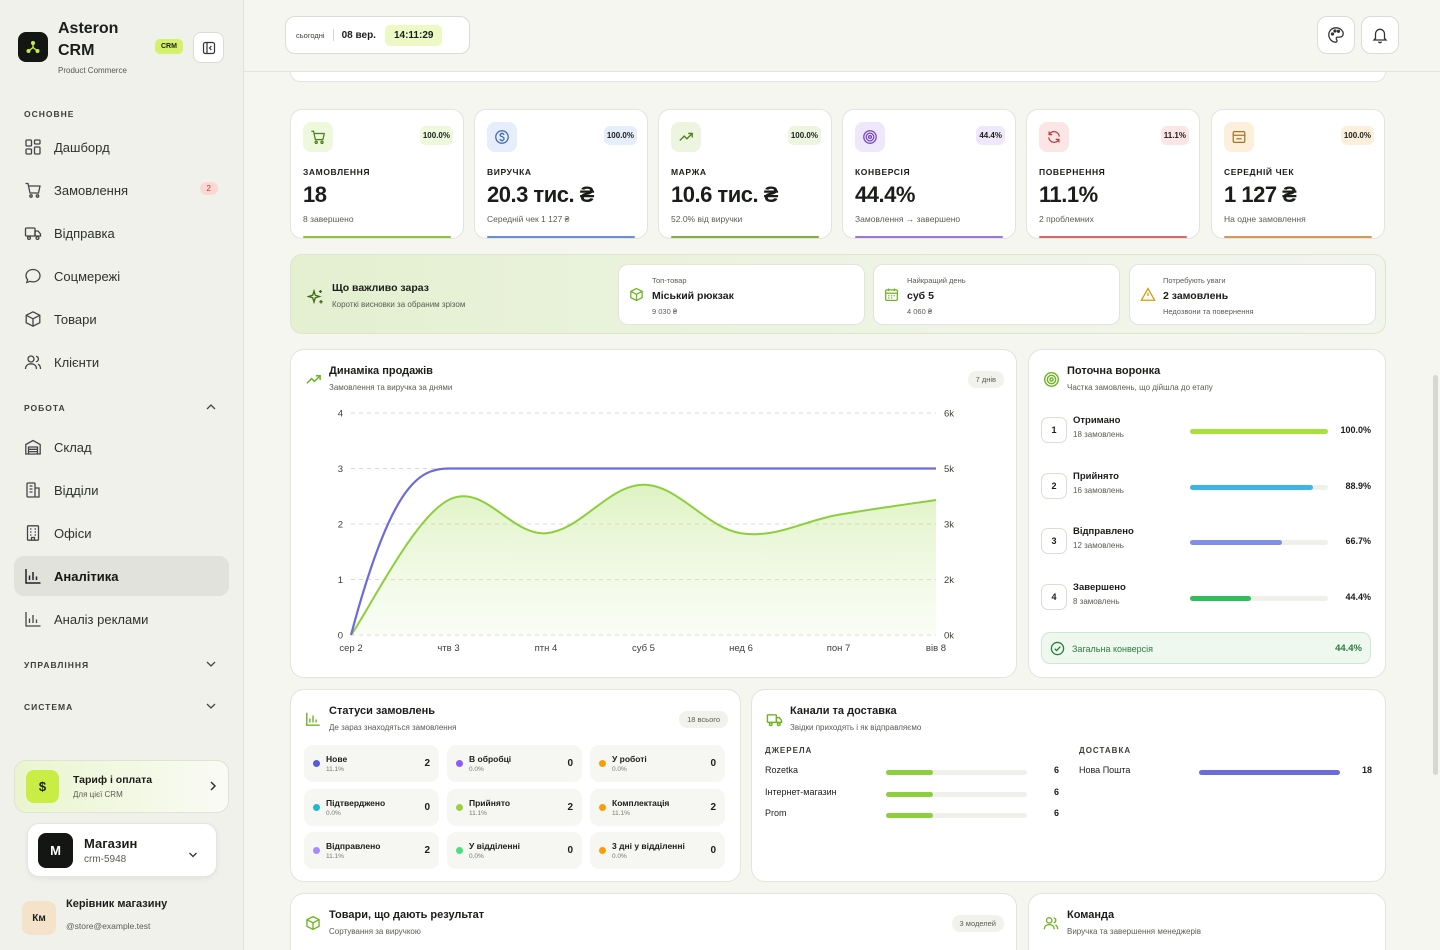 This screenshot has width=1440, height=950. Describe the element at coordinates (546, 648) in the screenshot. I see `x-tick-label: птн 4` at that location.